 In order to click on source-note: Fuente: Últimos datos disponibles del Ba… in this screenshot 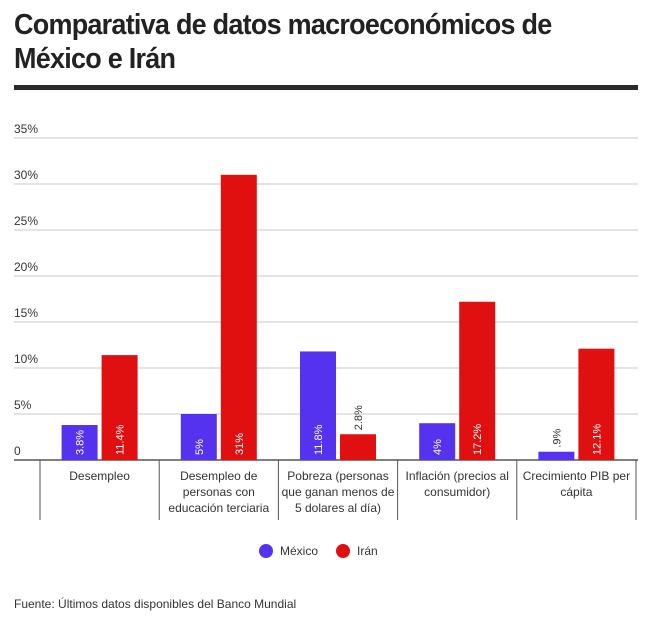, I will do `click(155, 604)`.